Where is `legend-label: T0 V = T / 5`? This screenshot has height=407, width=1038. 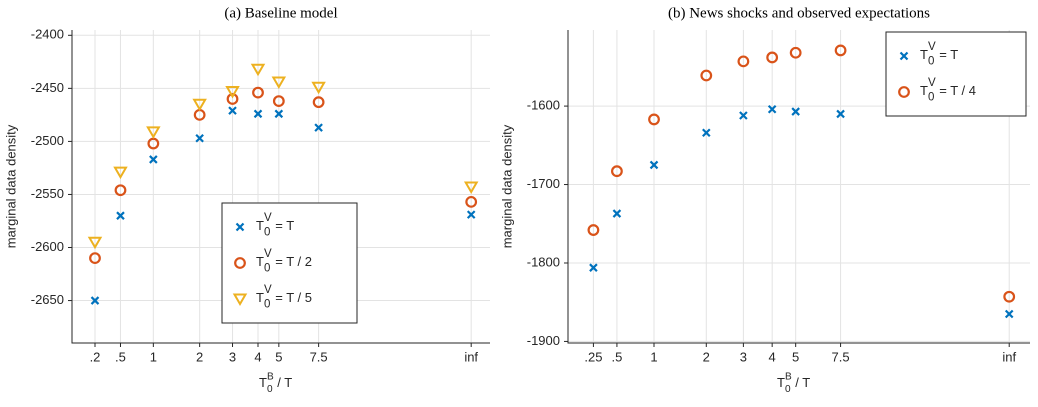
legend-label: T0 V = T / 5 is located at coordinates (284, 297).